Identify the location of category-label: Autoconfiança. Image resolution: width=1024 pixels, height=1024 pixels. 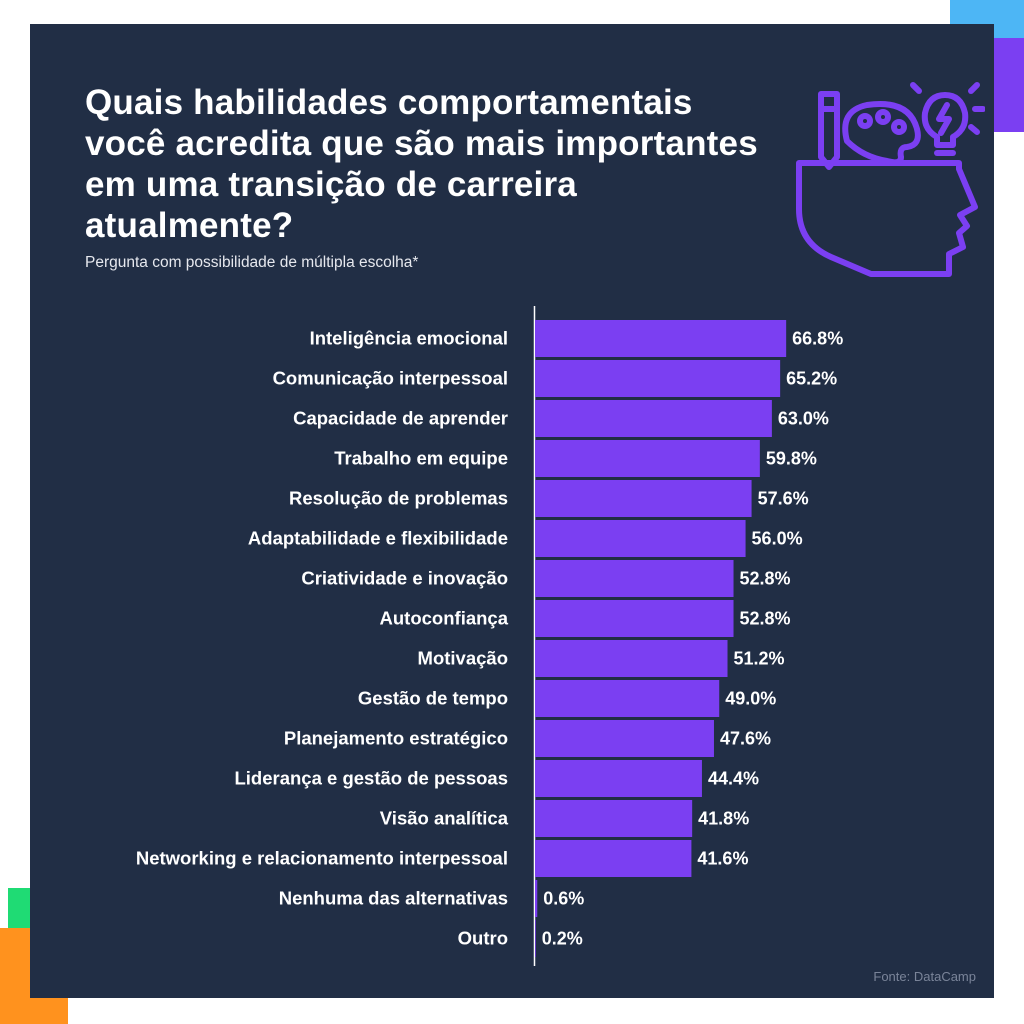
(444, 618).